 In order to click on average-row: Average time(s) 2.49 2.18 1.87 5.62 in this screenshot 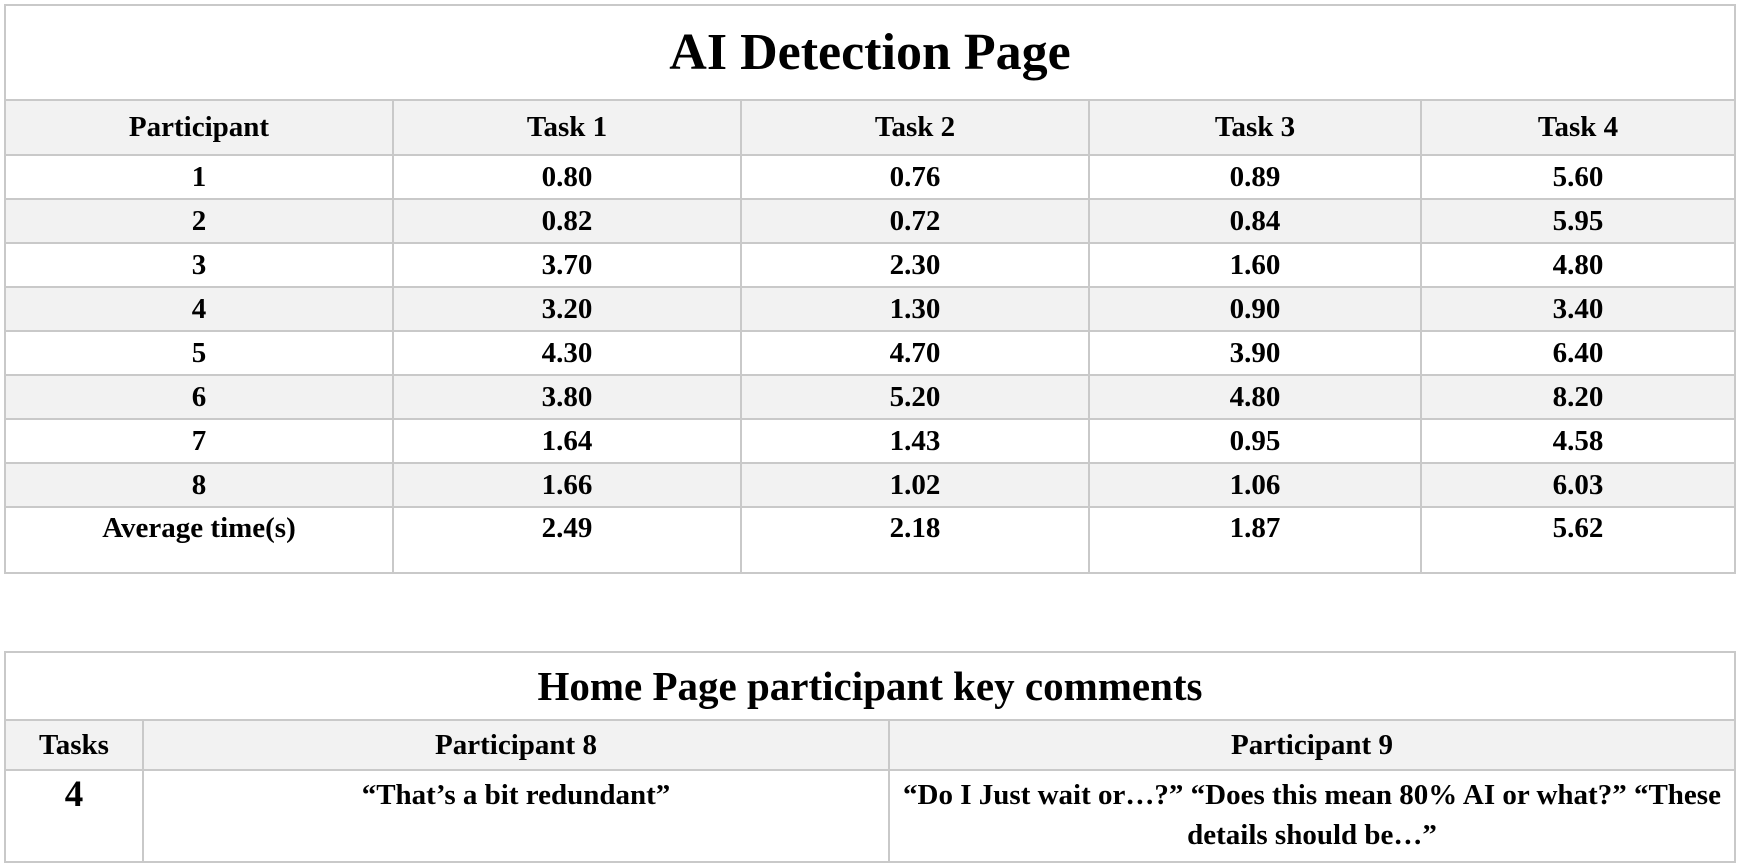, I will do `click(870, 540)`.